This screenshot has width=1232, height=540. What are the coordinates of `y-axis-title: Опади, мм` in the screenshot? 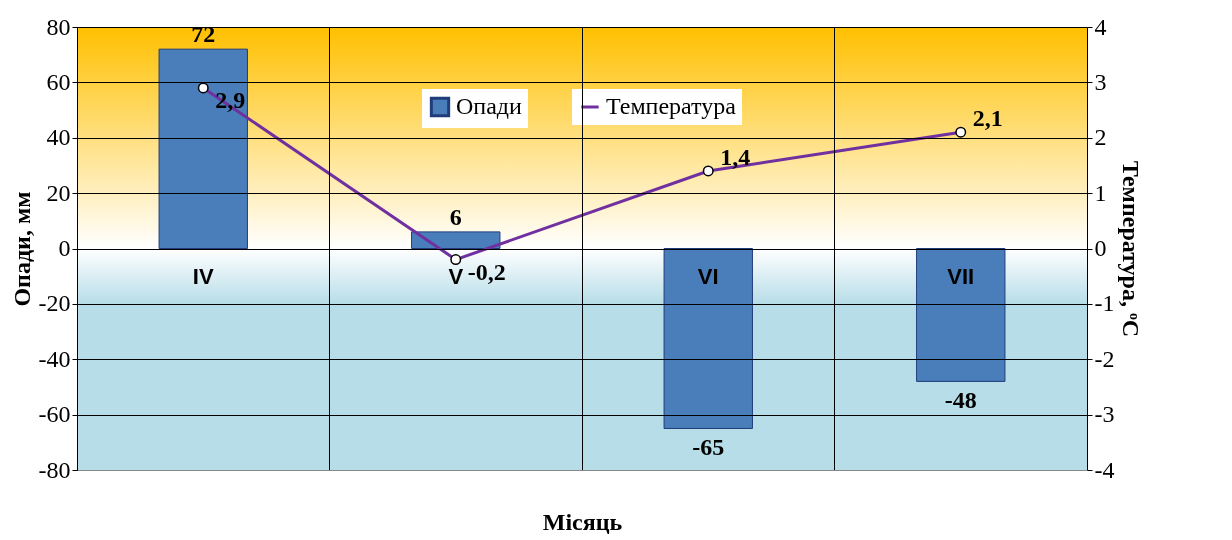 It's located at (21, 249).